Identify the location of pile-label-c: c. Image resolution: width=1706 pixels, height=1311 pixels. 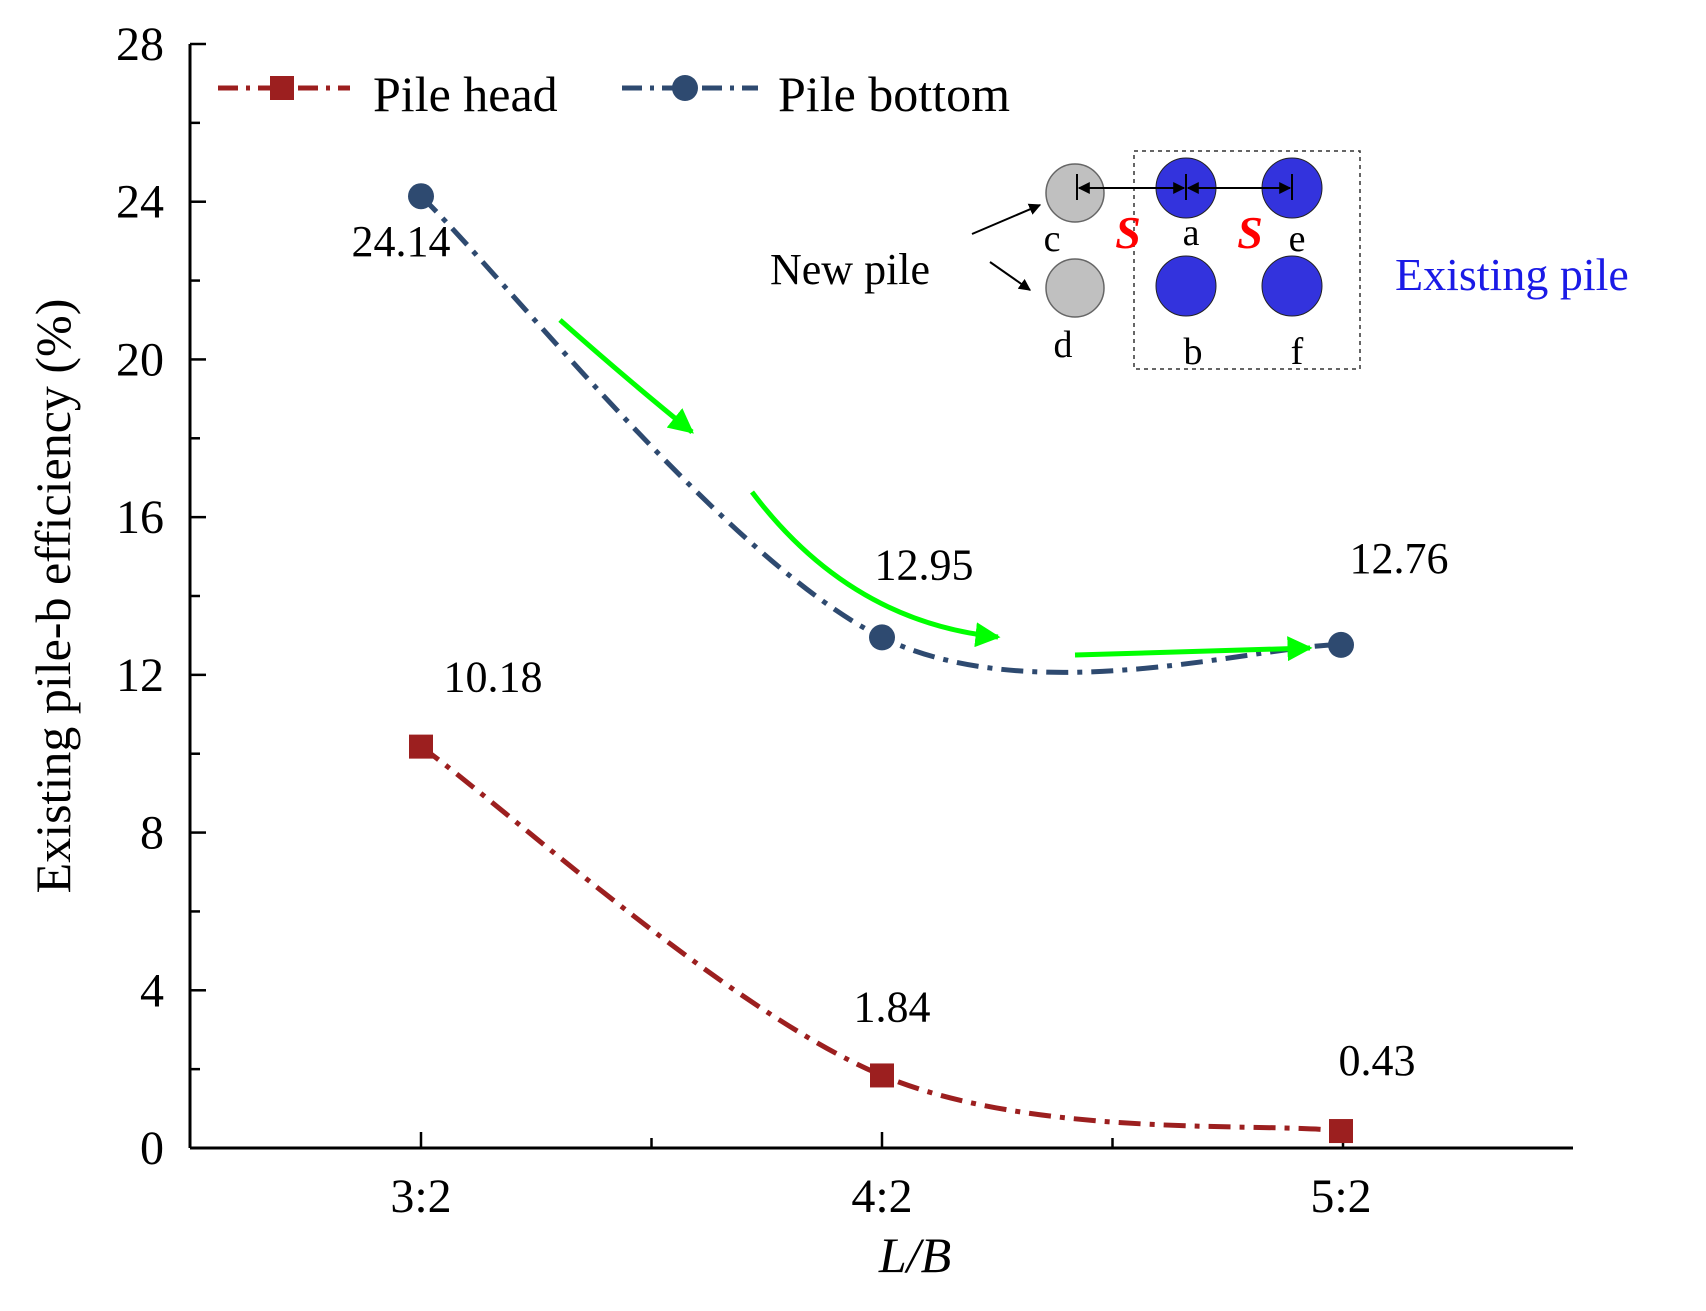
(1052, 239).